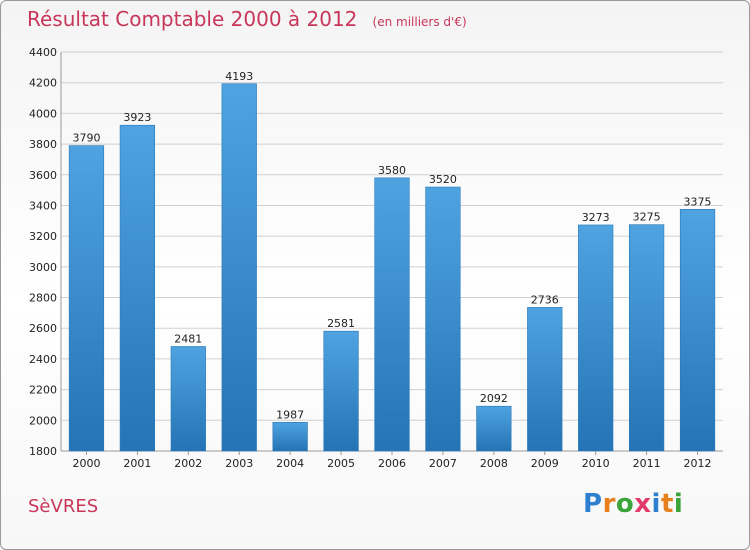 The height and width of the screenshot is (550, 750). I want to click on data-label-2012: 3375, so click(698, 201).